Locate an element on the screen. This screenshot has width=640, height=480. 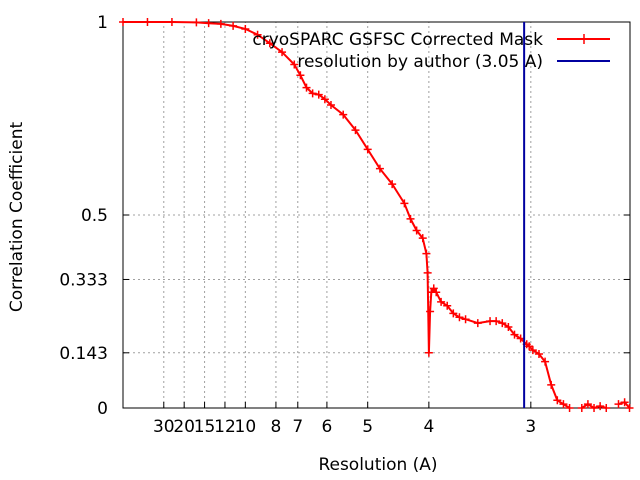
x-axis-title: Resolution (A) is located at coordinates (377, 465).